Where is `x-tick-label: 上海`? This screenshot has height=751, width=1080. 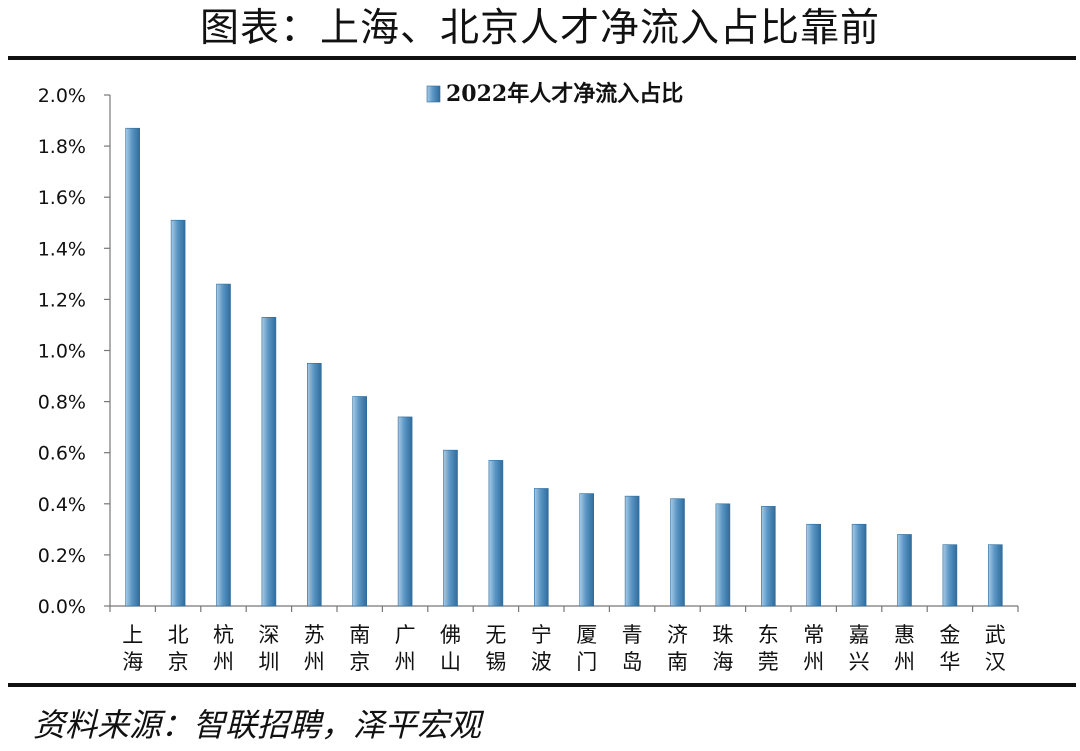 x-tick-label: 上海 is located at coordinates (132, 648).